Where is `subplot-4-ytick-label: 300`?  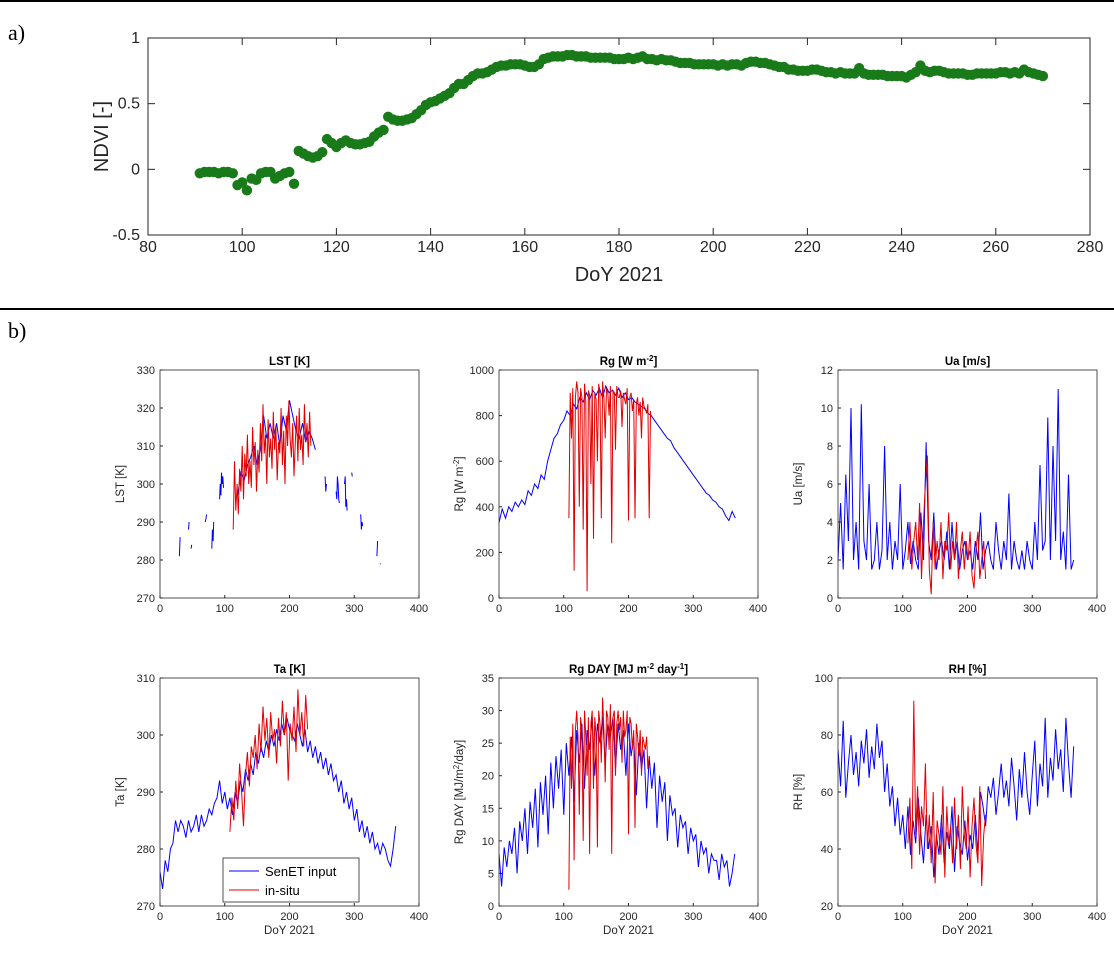
subplot-4-ytick-label: 300 is located at coordinates (146, 736).